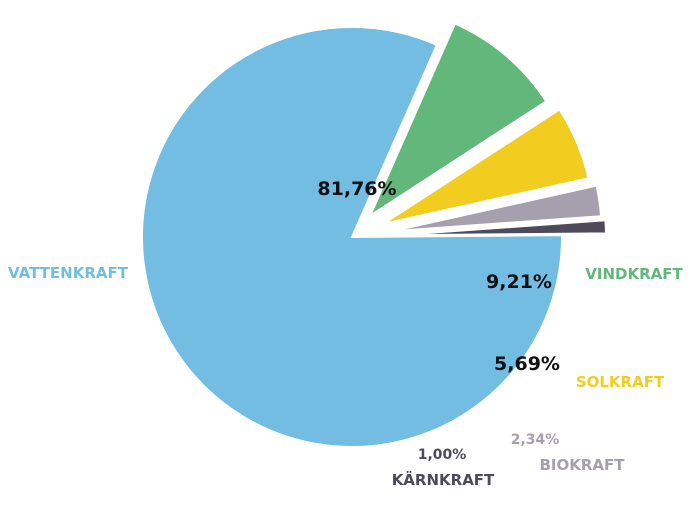  What do you see at coordinates (497, 208) in the screenshot?
I see `pie-slice-biokraft` at bounding box center [497, 208].